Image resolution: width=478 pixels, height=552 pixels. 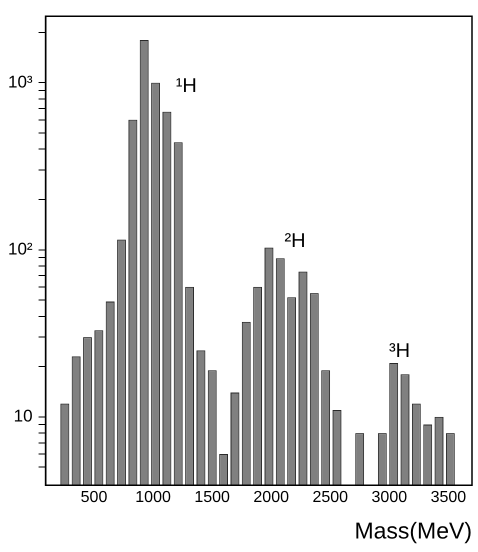 I want to click on x-tick-label: 3000, so click(x=390, y=497).